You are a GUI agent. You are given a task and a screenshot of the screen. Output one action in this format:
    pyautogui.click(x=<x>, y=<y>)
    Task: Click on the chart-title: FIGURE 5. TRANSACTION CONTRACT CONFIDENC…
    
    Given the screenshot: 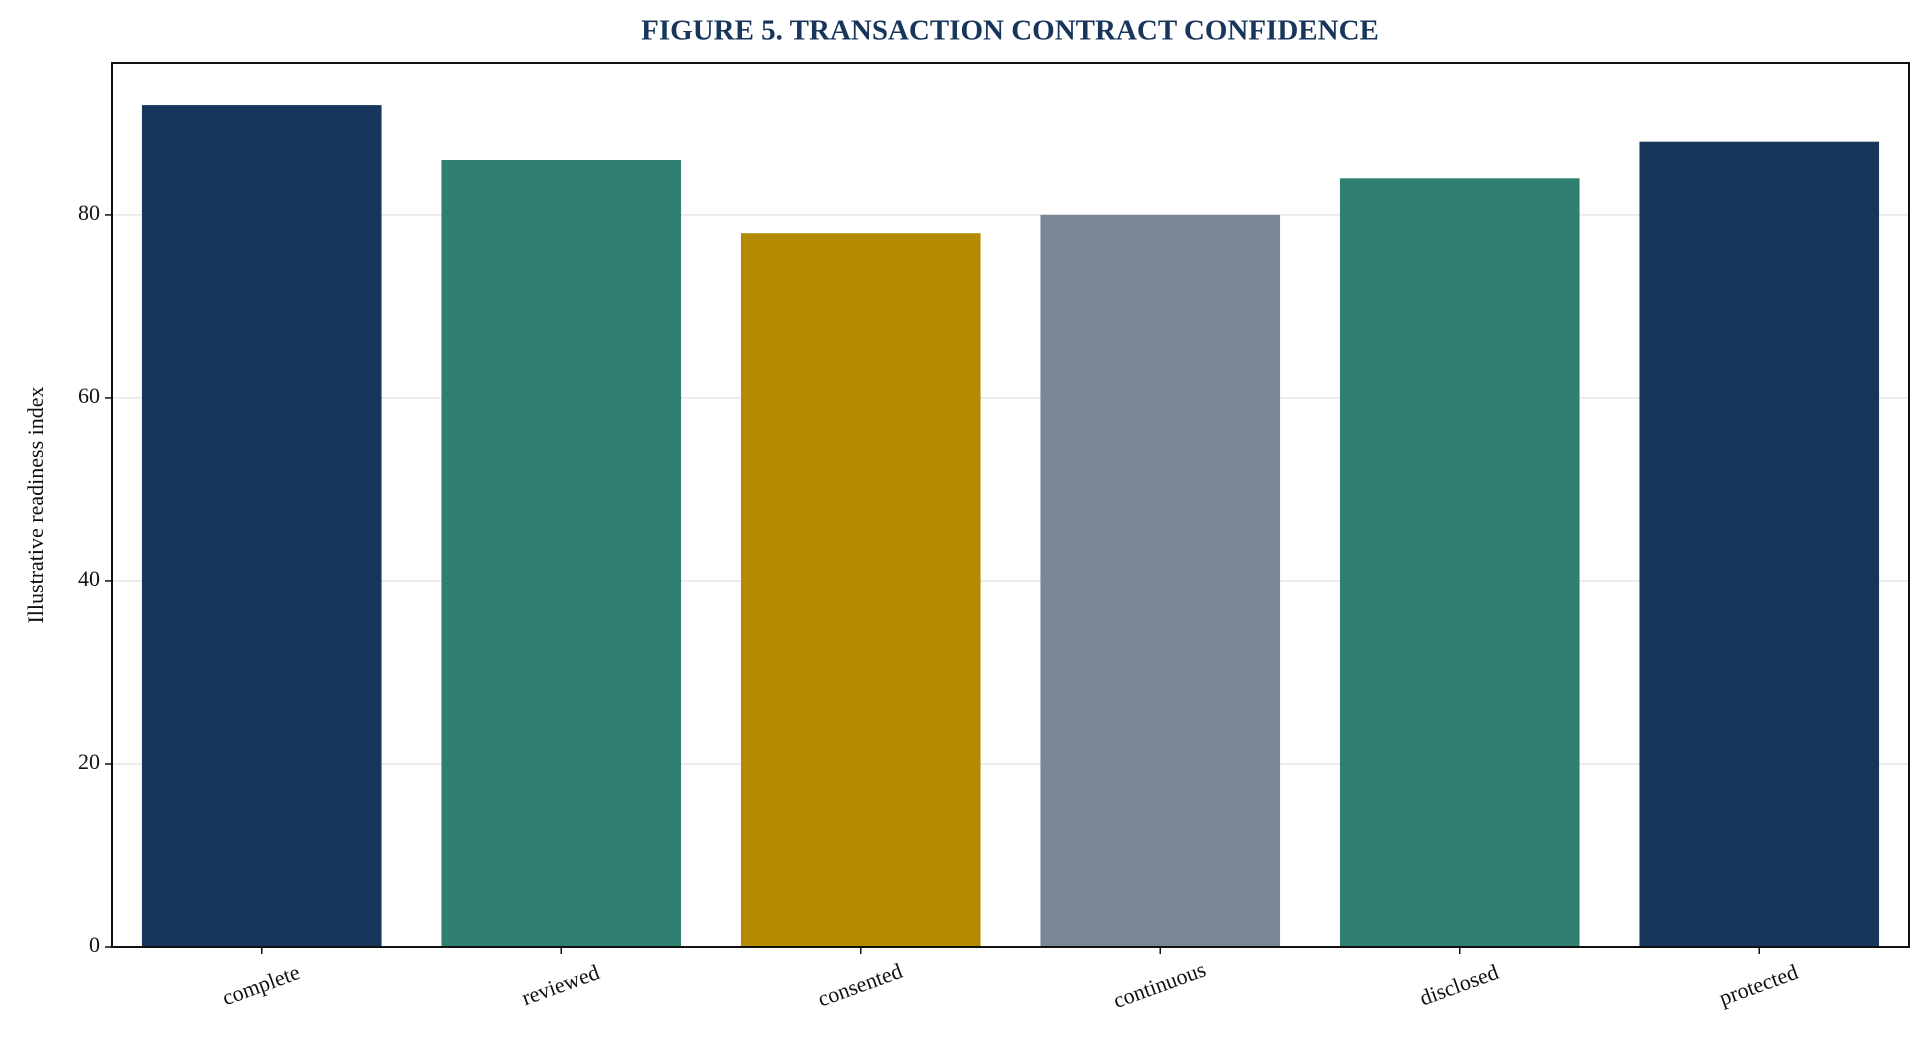 What is the action you would take?
    pyautogui.click(x=1010, y=31)
    